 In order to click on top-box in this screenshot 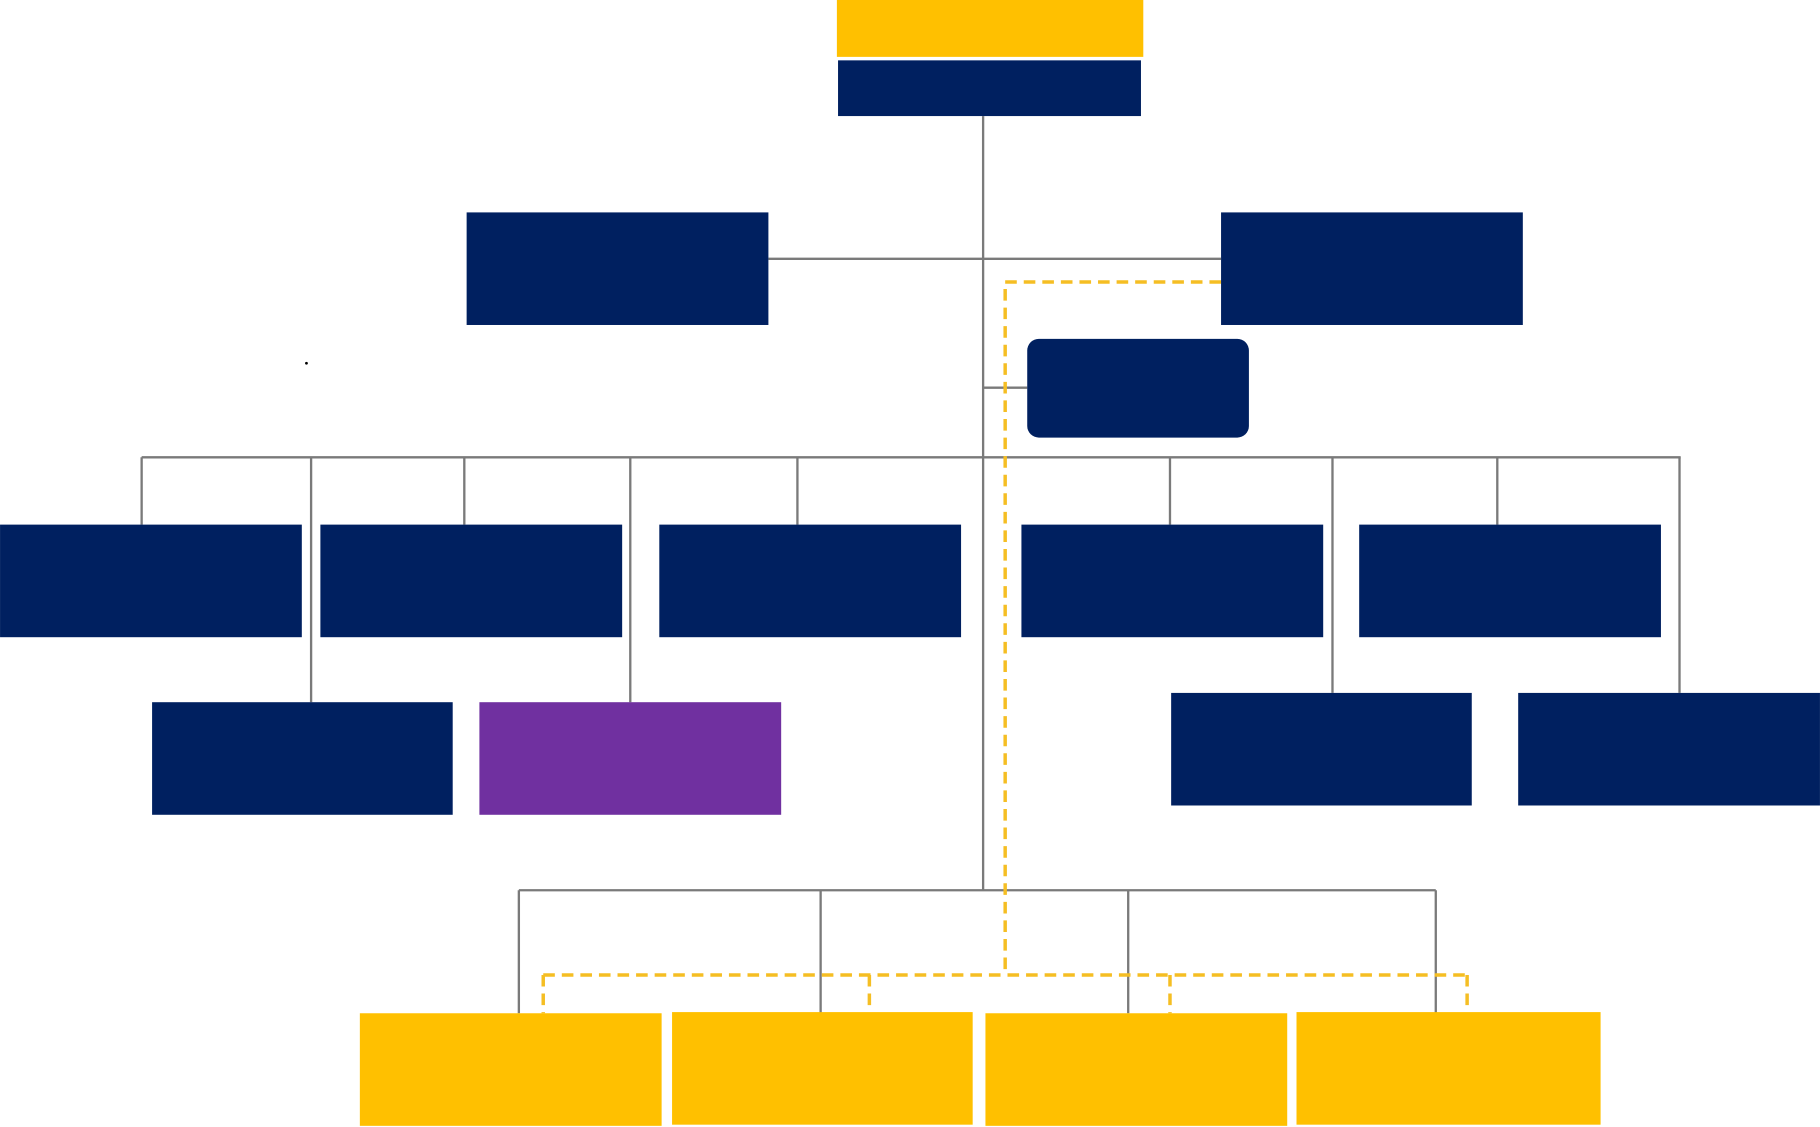, I will do `click(989, 88)`.